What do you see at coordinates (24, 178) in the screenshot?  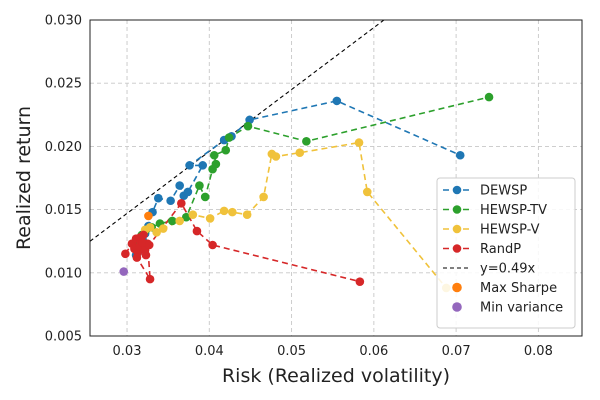 I see `y-axis-title: Realized return` at bounding box center [24, 178].